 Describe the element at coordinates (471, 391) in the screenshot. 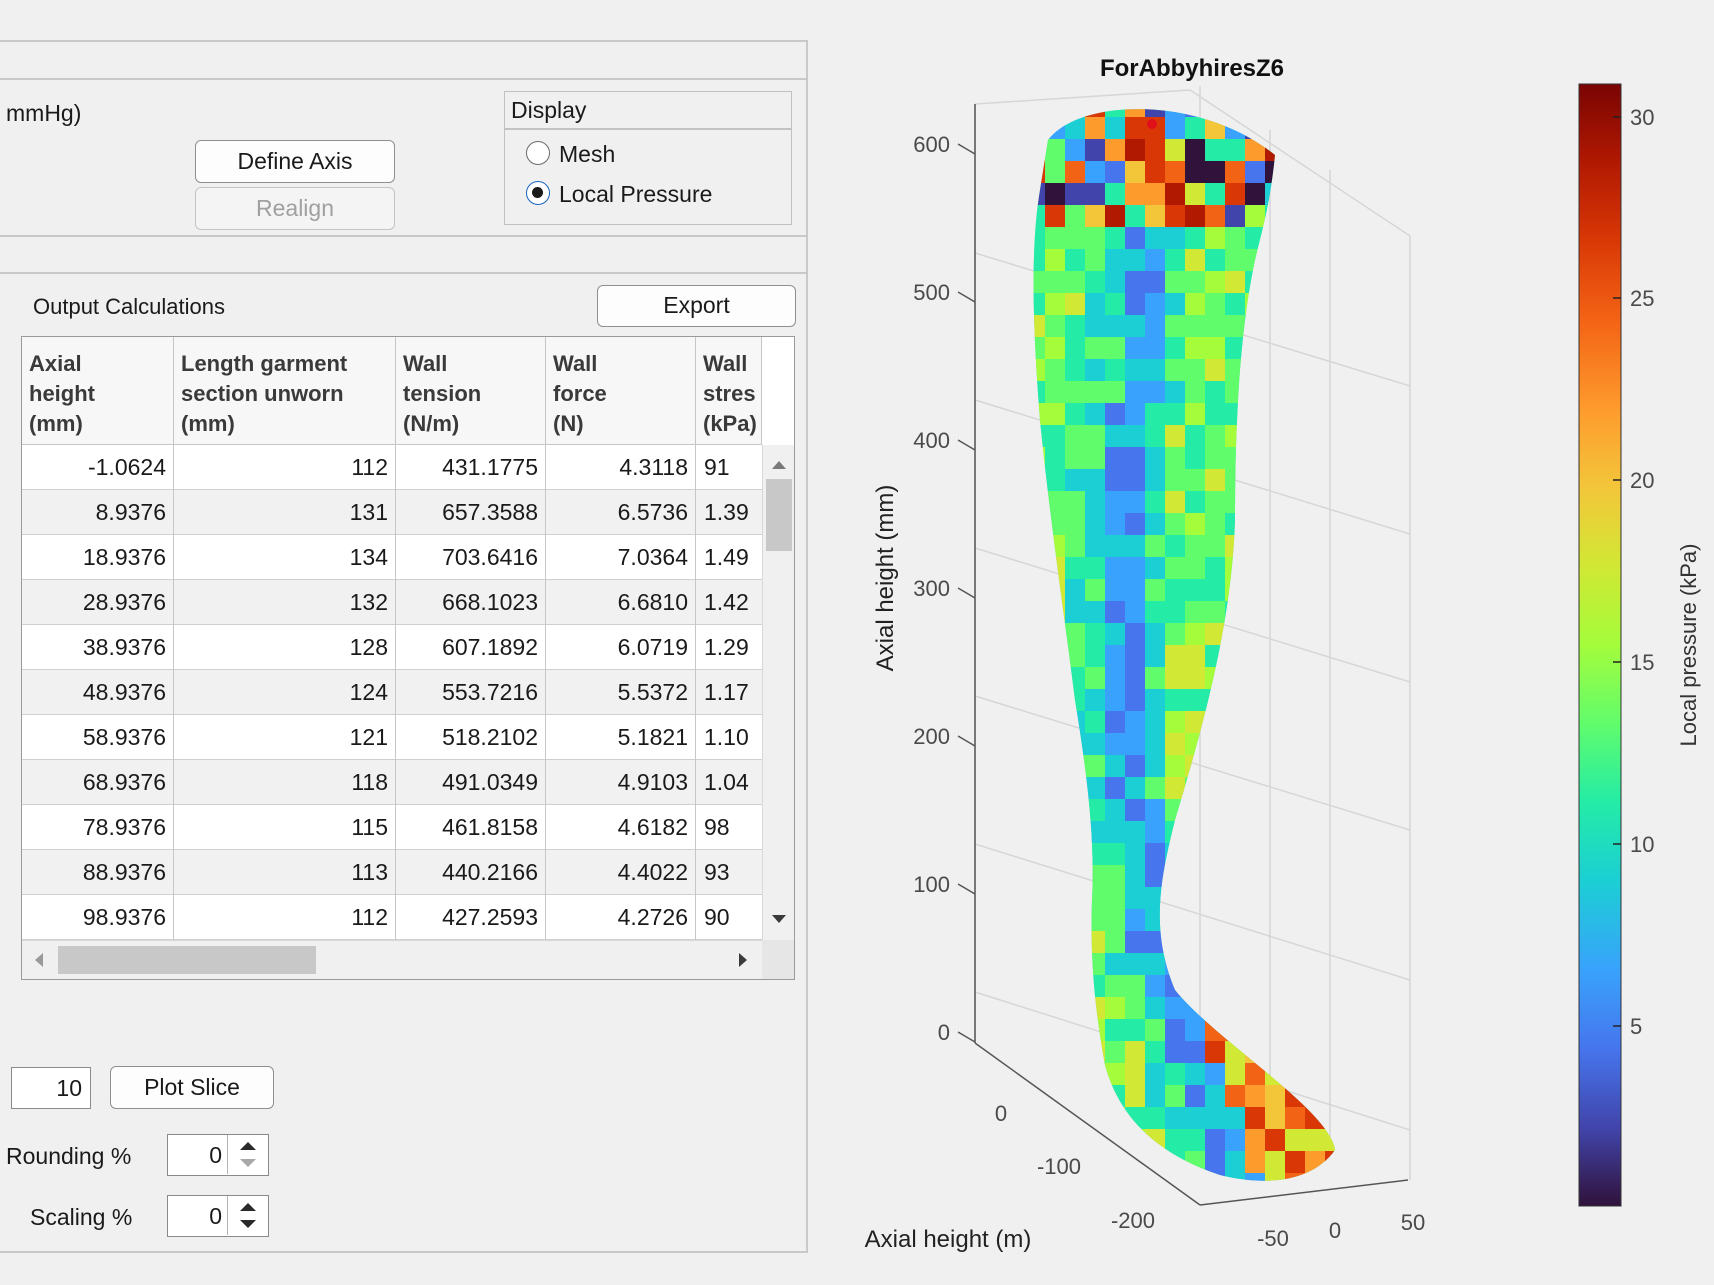

I see `column-header: Wall tension (N/m)` at that location.